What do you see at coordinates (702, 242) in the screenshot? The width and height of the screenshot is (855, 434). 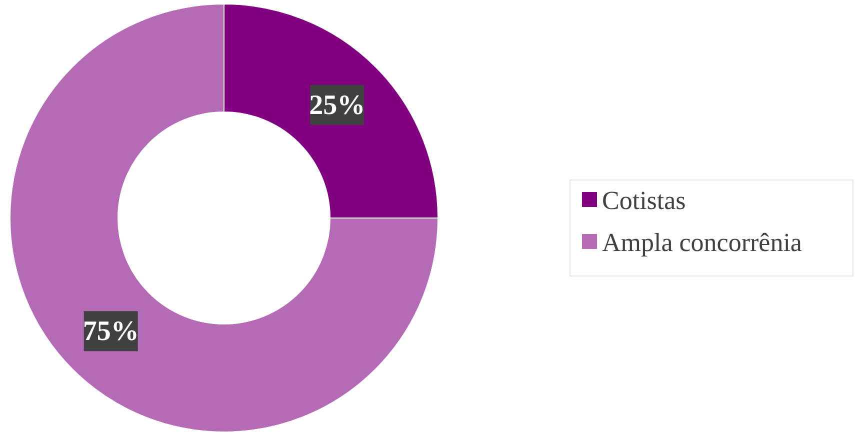 I see `legend-label: Ampla concorrênia` at bounding box center [702, 242].